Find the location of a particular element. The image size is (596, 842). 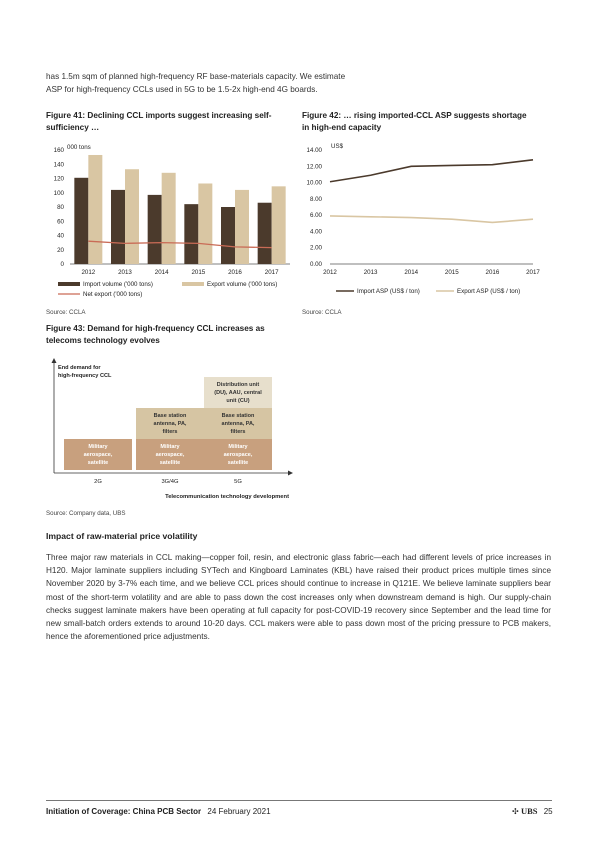

x-category-label: 3G/4G is located at coordinates (170, 482).